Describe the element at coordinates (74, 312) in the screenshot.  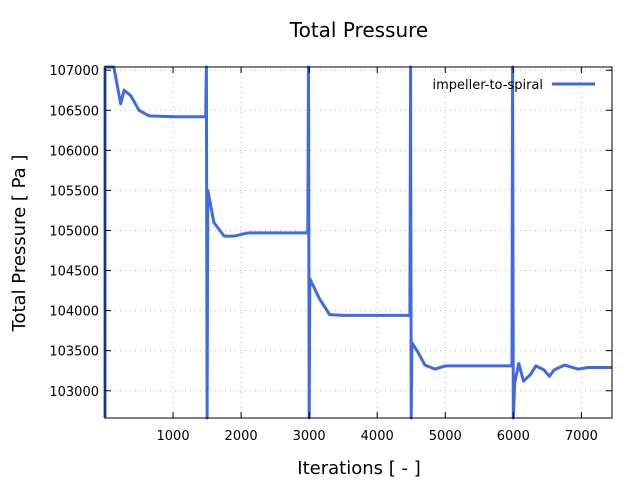
I see `y-tick-label: 104000` at that location.